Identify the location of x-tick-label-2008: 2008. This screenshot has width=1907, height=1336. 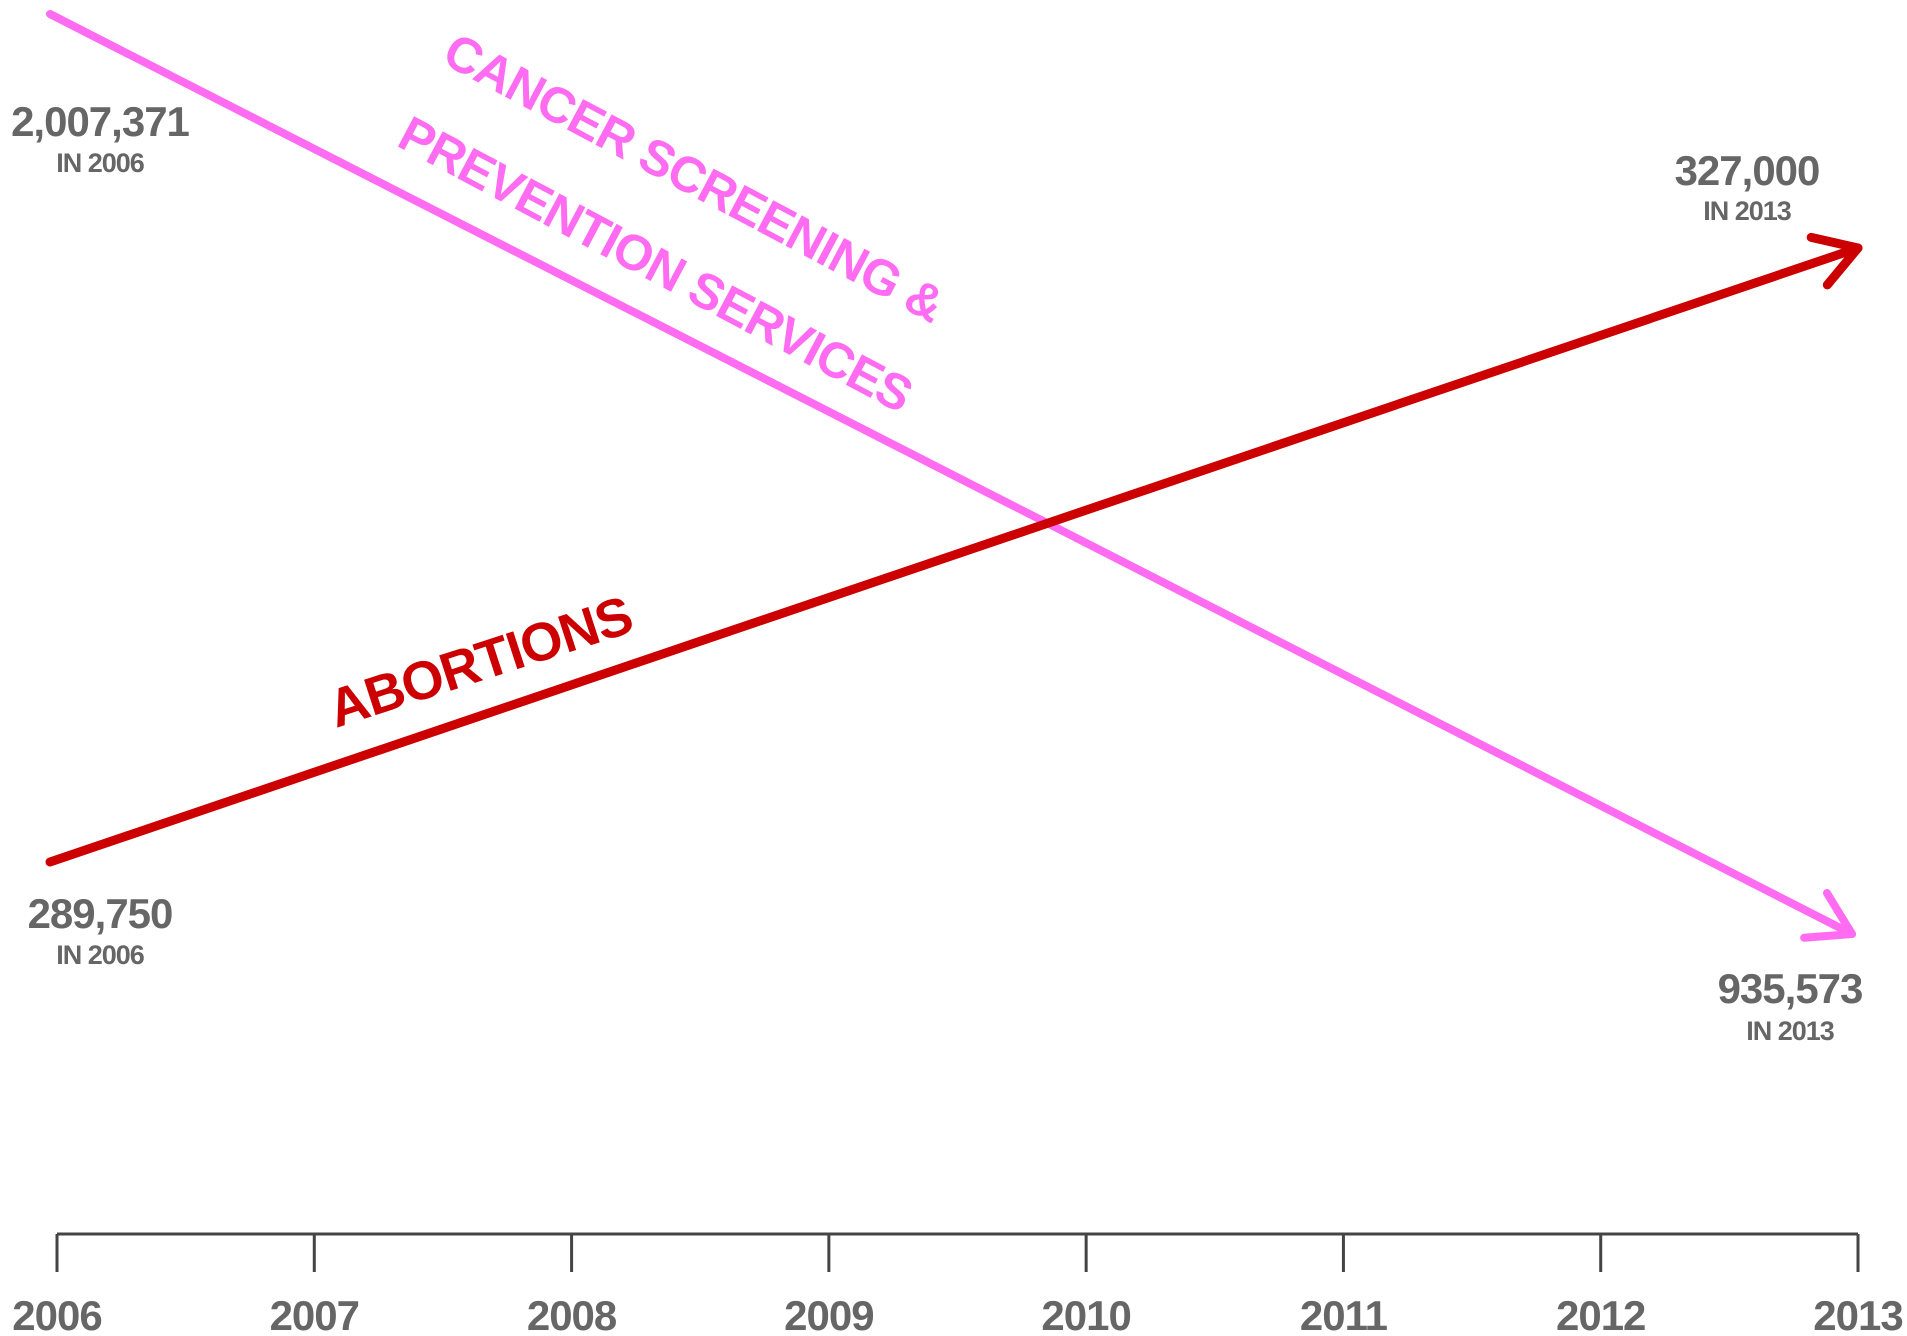
(572, 1314).